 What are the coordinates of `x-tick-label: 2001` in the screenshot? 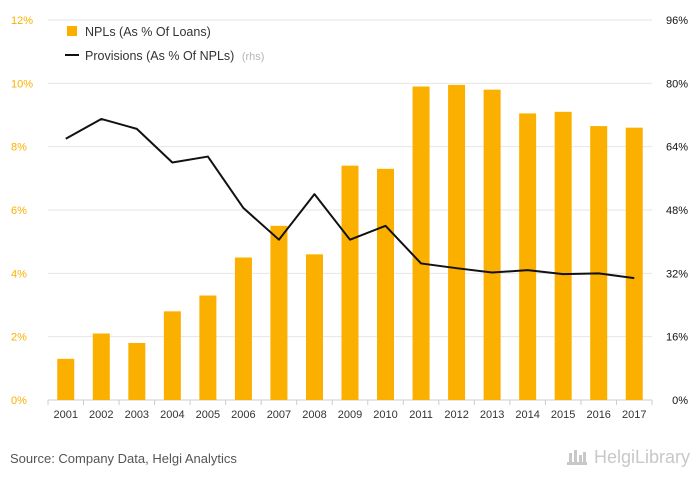 It's located at (66, 415).